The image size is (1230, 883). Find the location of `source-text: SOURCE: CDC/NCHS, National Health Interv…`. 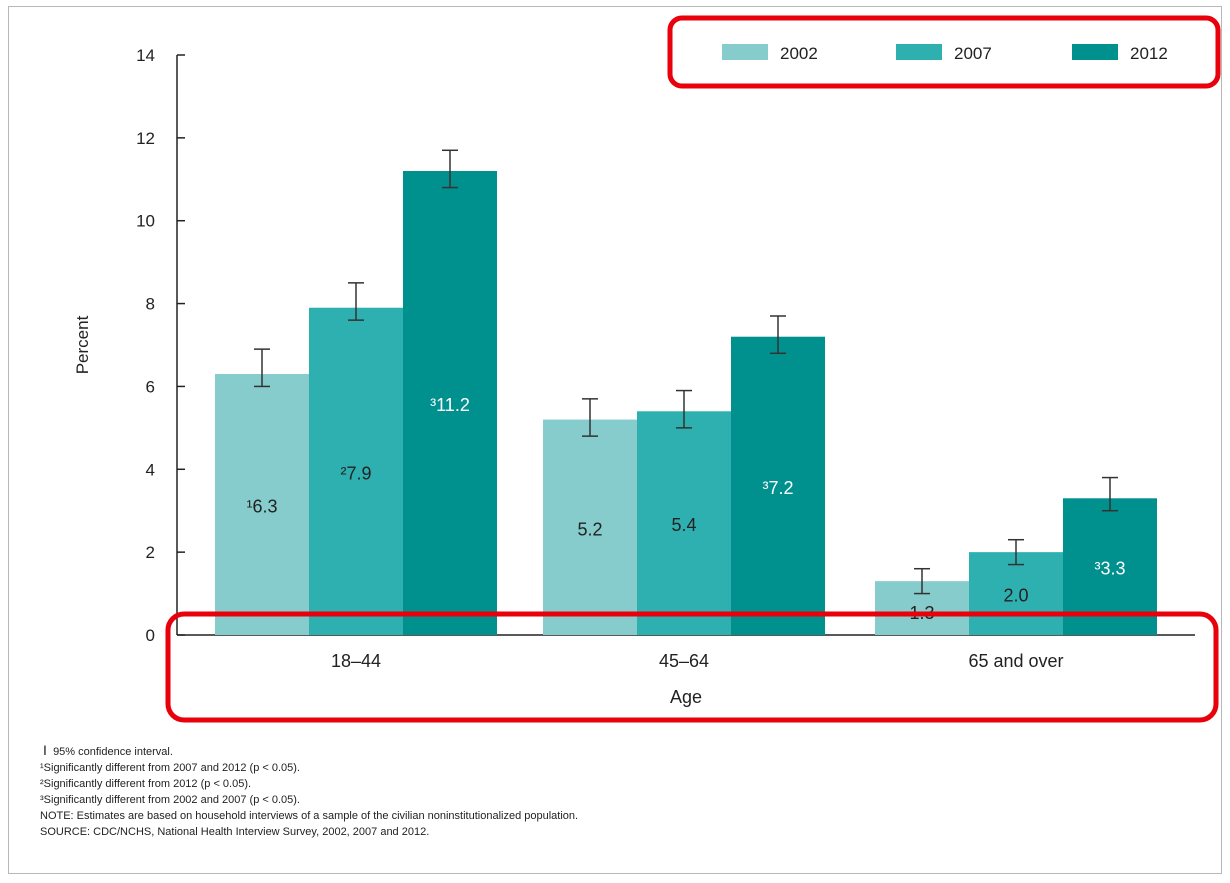

source-text: SOURCE: CDC/NCHS, National Health Interv… is located at coordinates (235, 832).